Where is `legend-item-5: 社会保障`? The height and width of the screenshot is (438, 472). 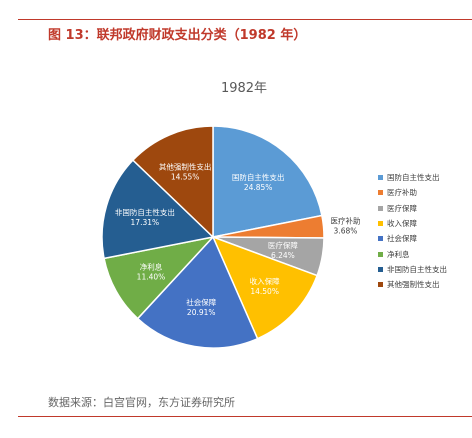 legend-item-5: 社会保障 is located at coordinates (412, 238).